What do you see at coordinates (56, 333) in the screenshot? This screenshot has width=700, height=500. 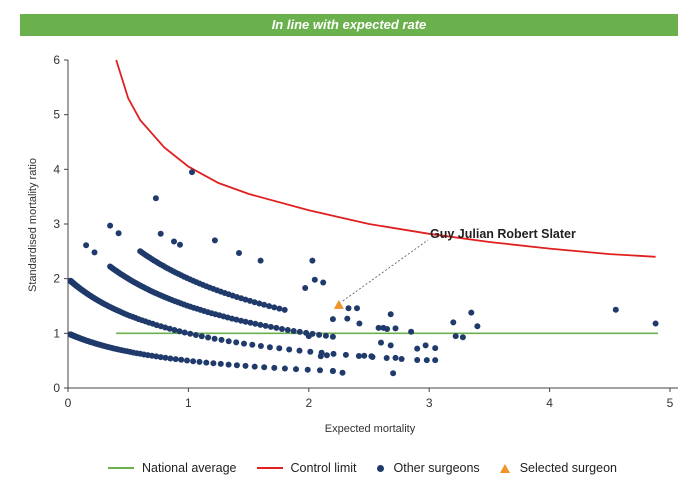 I see `y-tick-label: 1` at bounding box center [56, 333].